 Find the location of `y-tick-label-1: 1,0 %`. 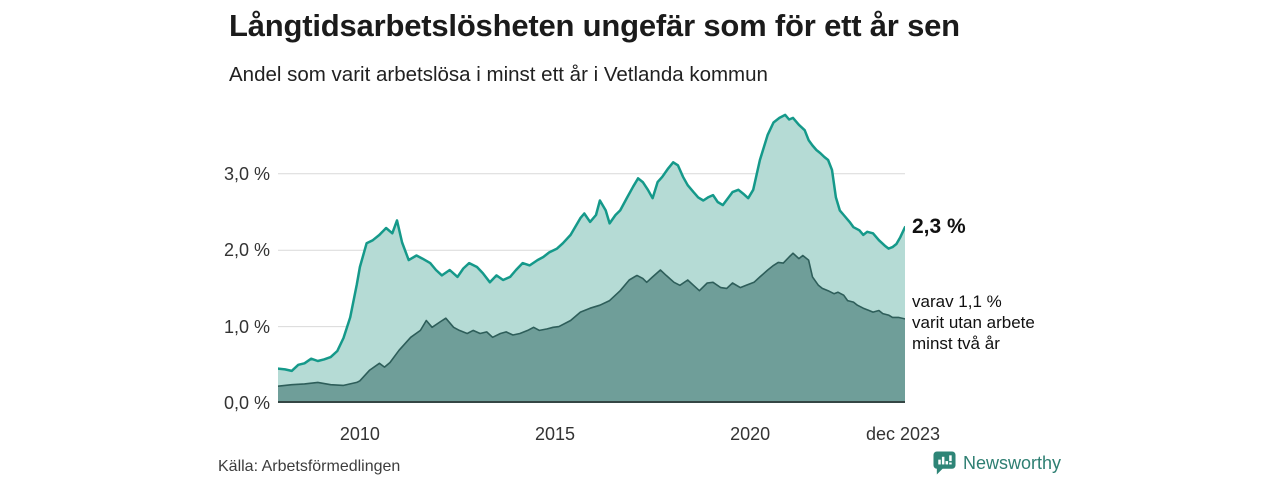

y-tick-label-1: 1,0 % is located at coordinates (246, 326).